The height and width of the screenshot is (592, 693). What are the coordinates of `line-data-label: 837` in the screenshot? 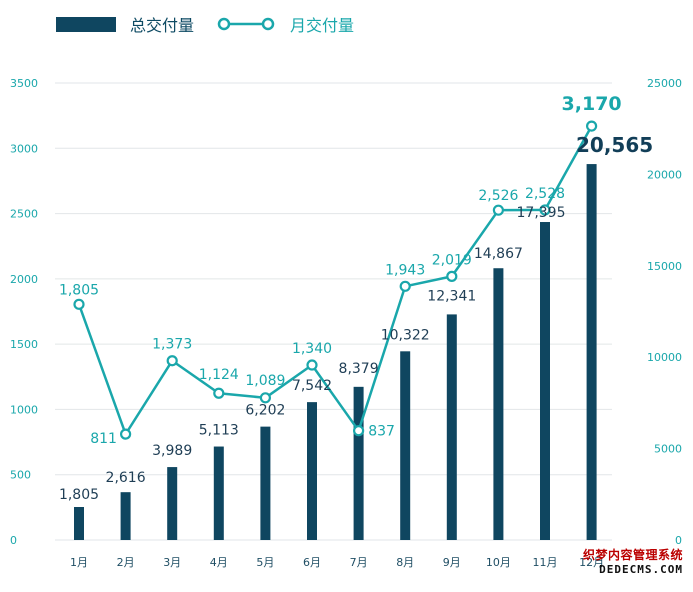 It's located at (381, 432).